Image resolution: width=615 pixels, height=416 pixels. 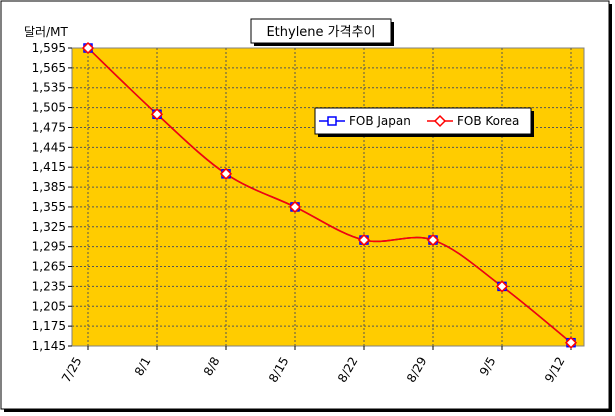 I want to click on y-tick-label: 1,175, so click(x=49, y=326).